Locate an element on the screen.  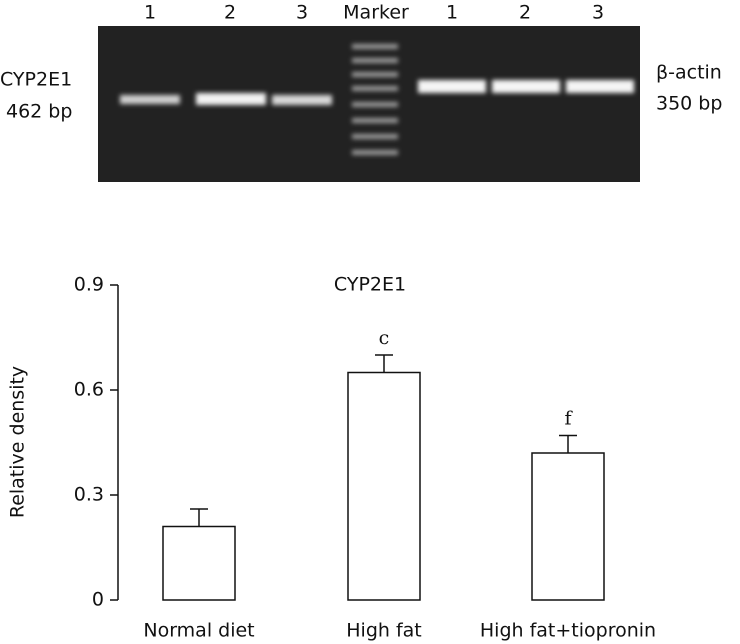
x-tick-label: High fat is located at coordinates (384, 631).